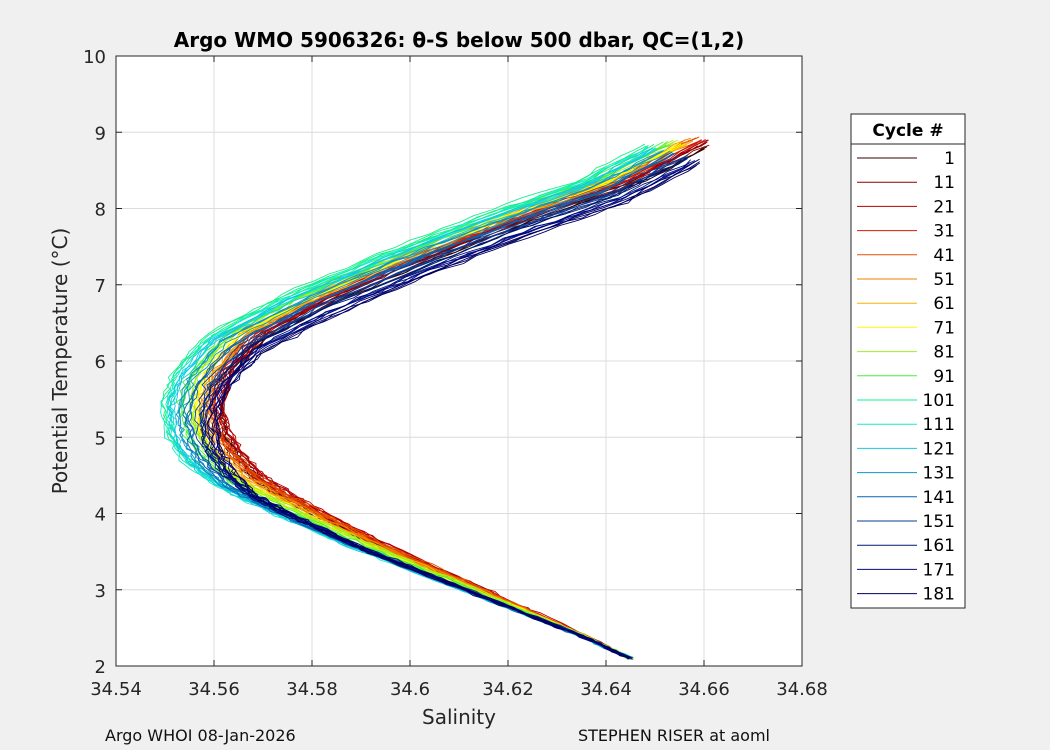  Describe the element at coordinates (907, 131) in the screenshot. I see `legend-title: Cycle #` at that location.